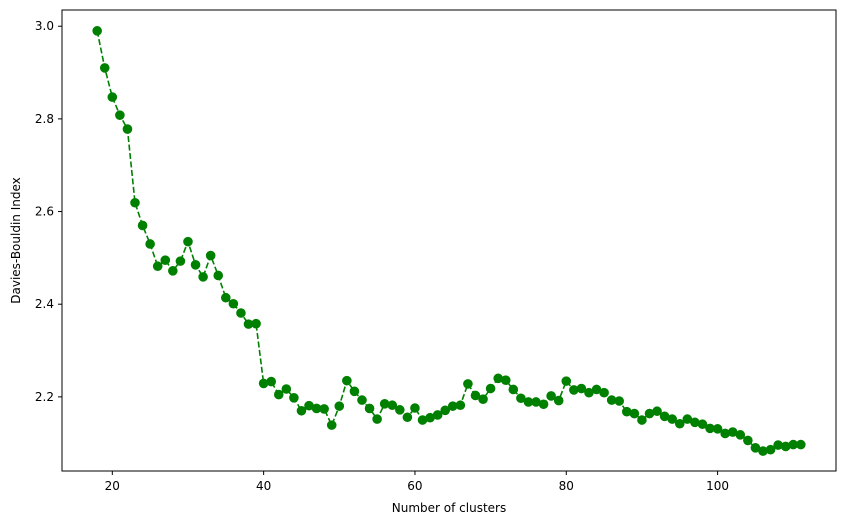 This screenshot has width=846, height=529. What do you see at coordinates (717, 486) in the screenshot?
I see `x-tick-label: 100` at bounding box center [717, 486].